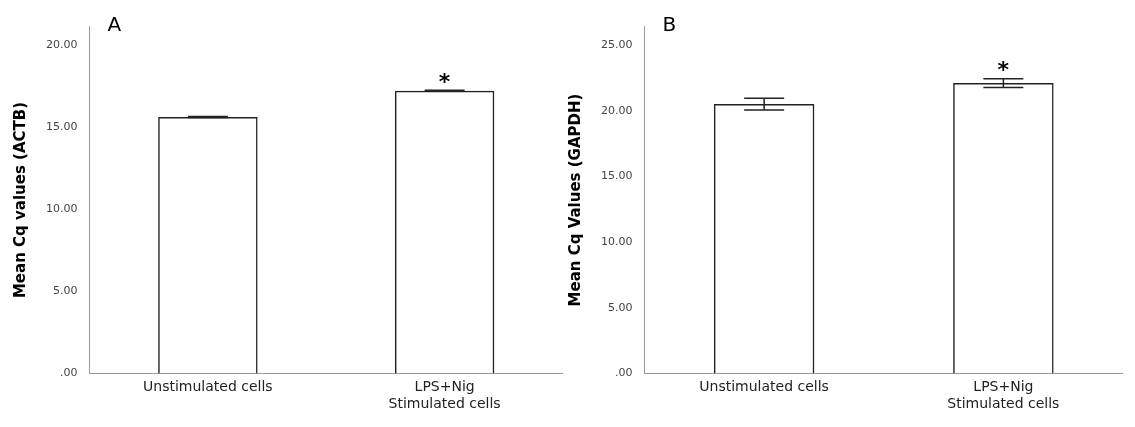 This screenshot has height=427, width=1135. I want to click on chart-title: B, so click(669, 24).